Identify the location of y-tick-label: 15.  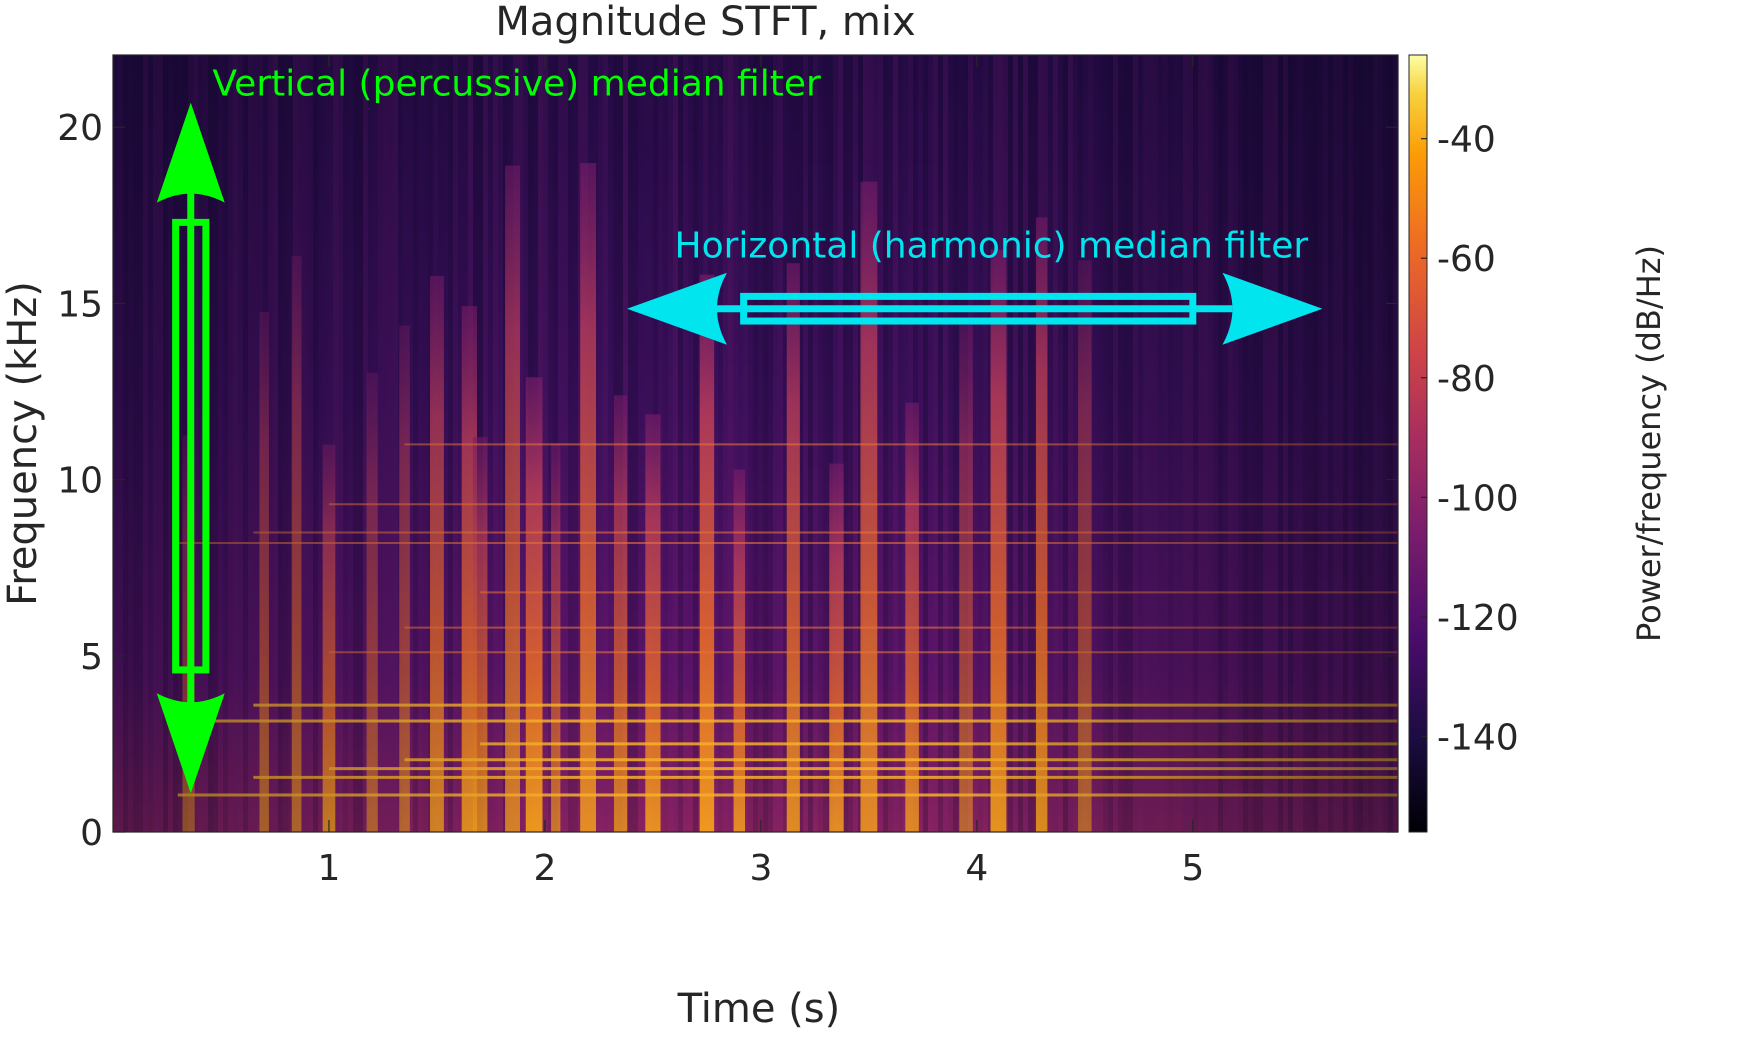
(80, 304).